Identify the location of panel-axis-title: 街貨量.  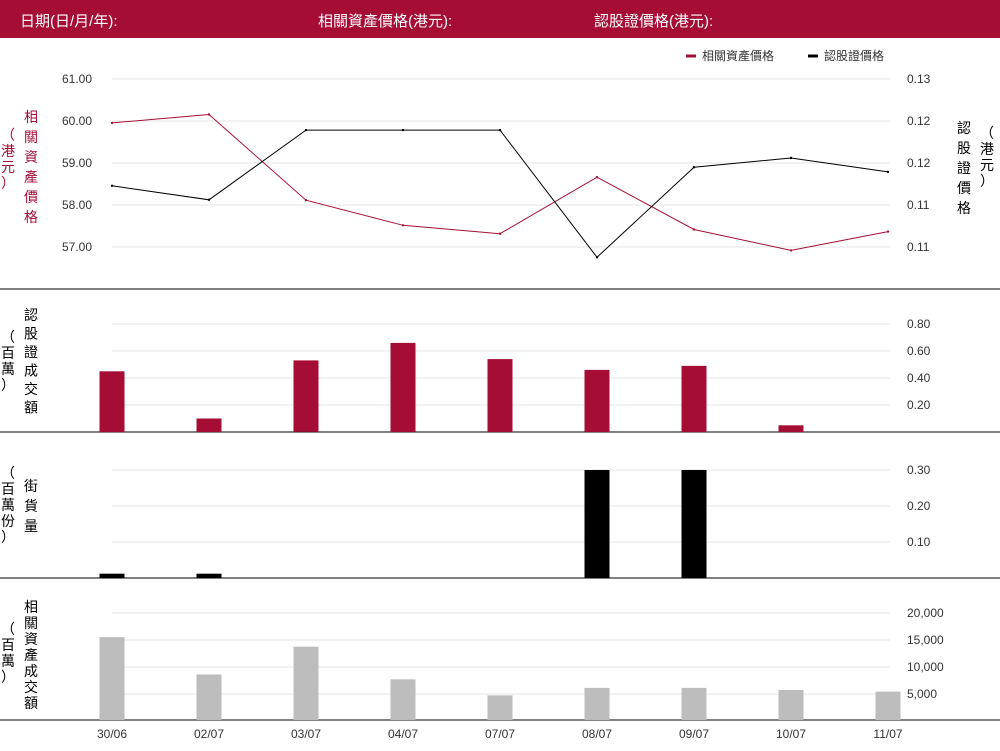
(31, 506).